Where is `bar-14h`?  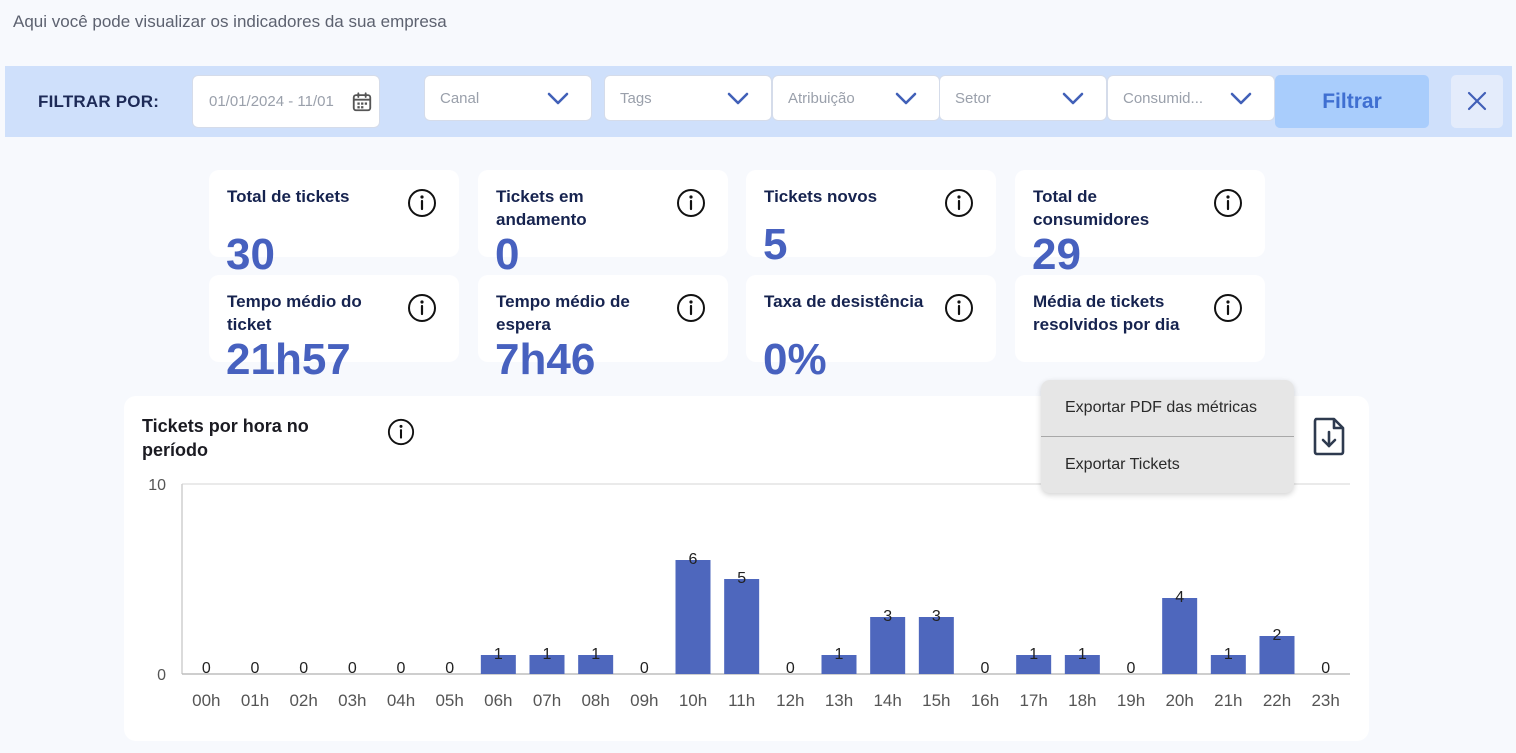
bar-14h is located at coordinates (888, 645).